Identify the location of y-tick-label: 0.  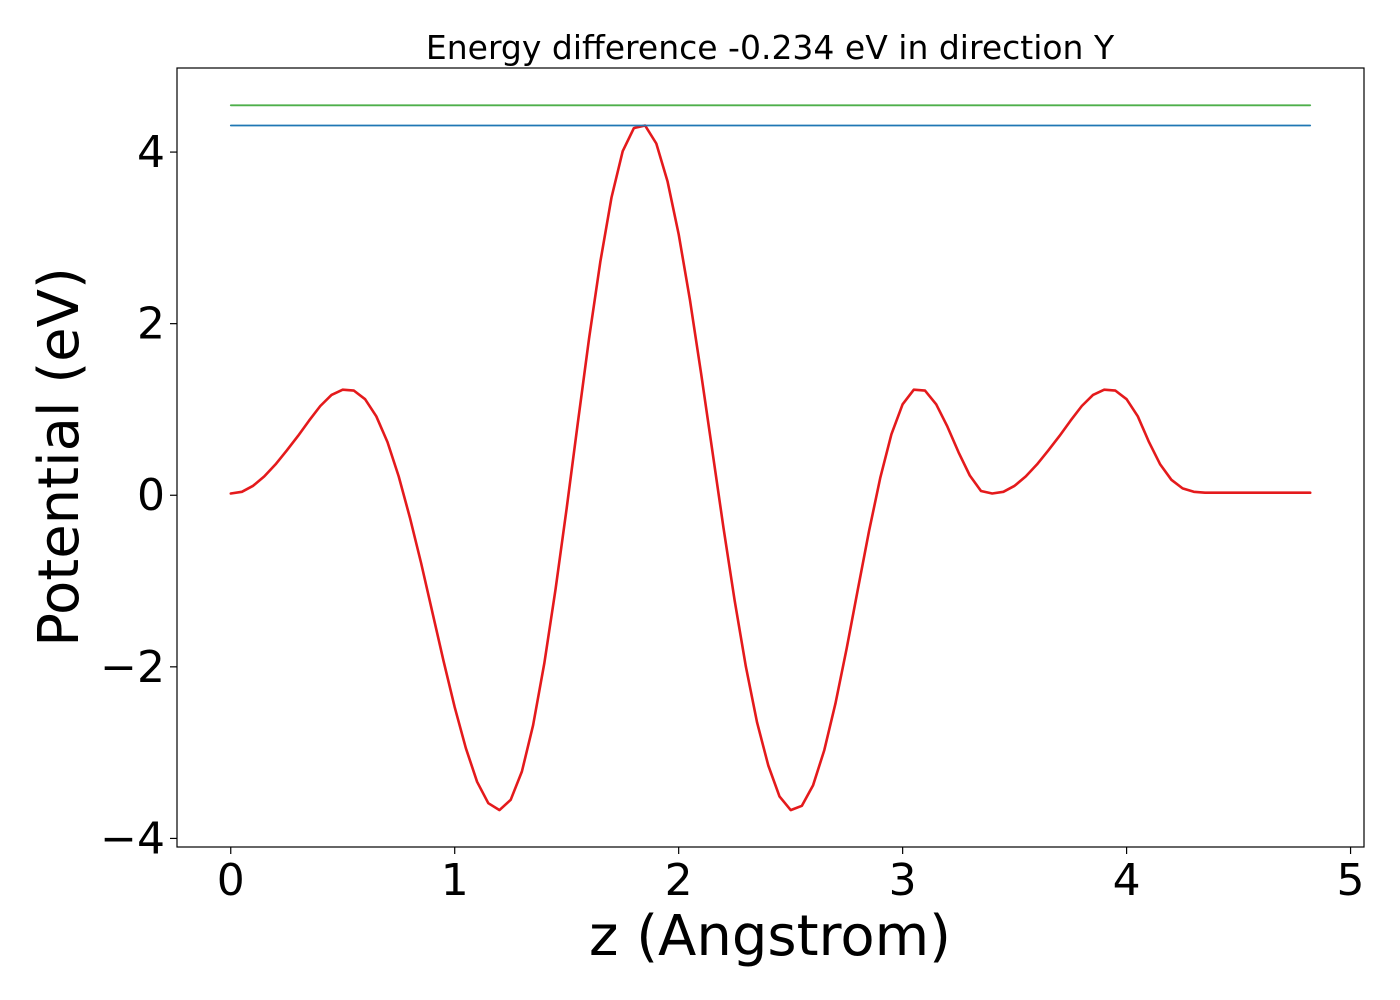
(151, 495).